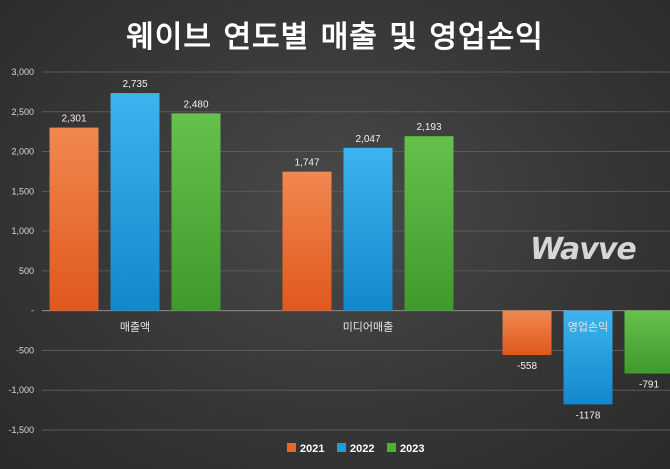 This screenshot has width=670, height=469. I want to click on data-label: 2,301, so click(73, 119).